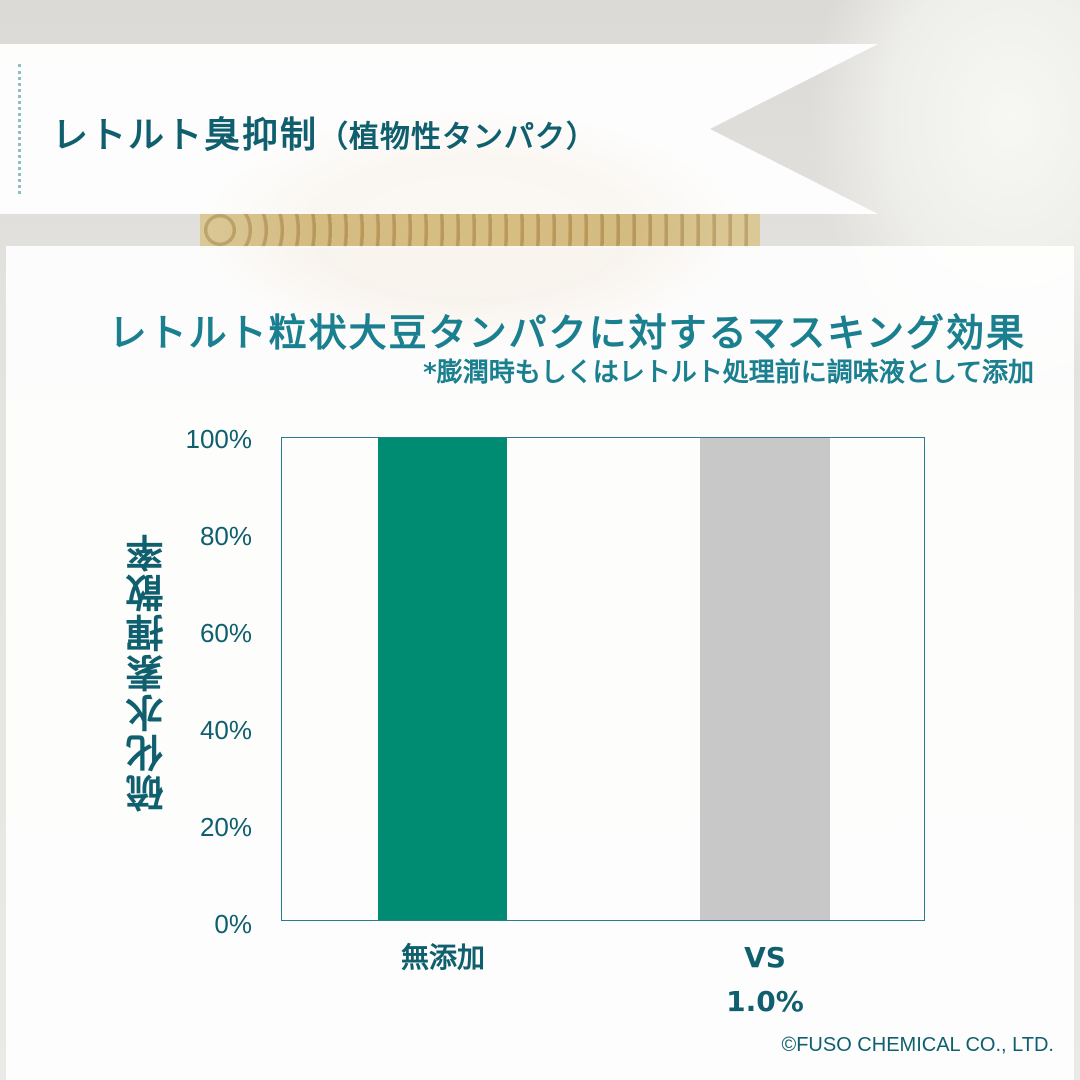  I want to click on copyright: ©FUSO CHEMICAL CO., LTD., so click(917, 1045).